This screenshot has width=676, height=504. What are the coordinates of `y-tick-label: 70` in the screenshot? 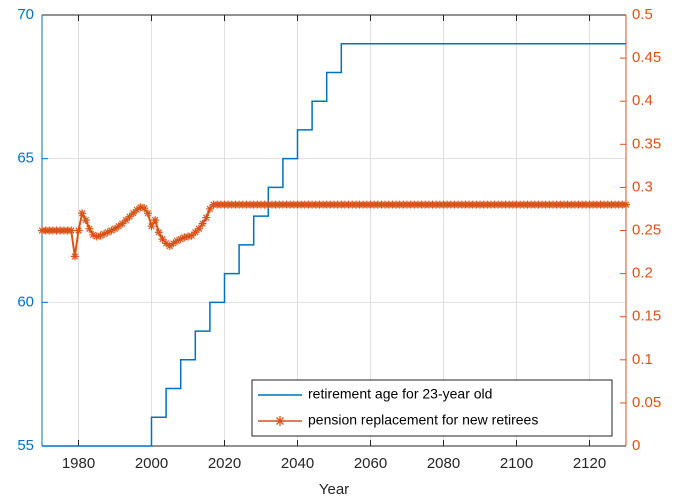 It's located at (25, 14).